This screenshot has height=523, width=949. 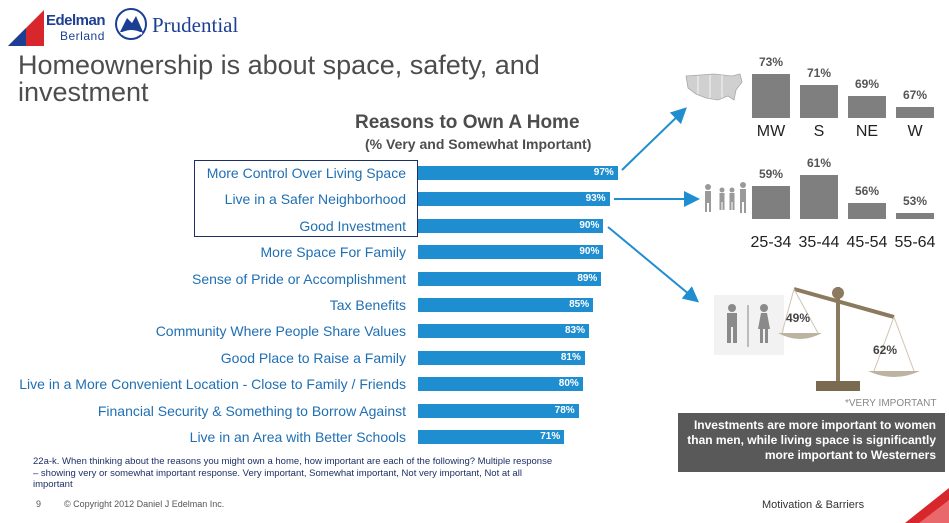 What do you see at coordinates (891, 403) in the screenshot?
I see `very-important-note: *VERY IMPORTANT` at bounding box center [891, 403].